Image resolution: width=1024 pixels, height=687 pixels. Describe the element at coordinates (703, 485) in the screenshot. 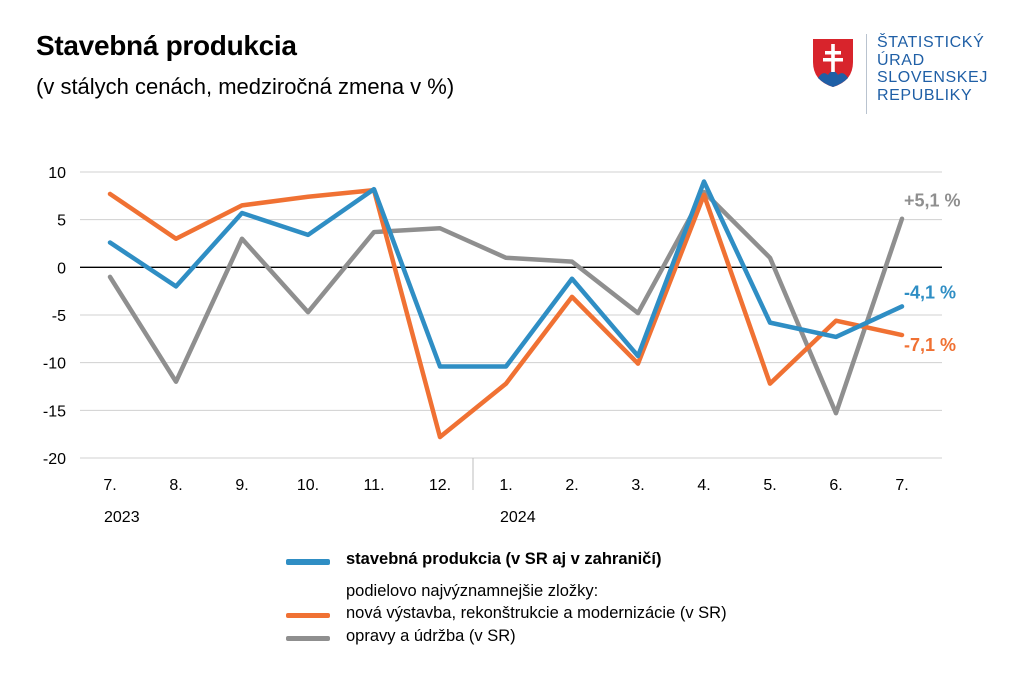

I see `x-tick-label: 4.` at that location.